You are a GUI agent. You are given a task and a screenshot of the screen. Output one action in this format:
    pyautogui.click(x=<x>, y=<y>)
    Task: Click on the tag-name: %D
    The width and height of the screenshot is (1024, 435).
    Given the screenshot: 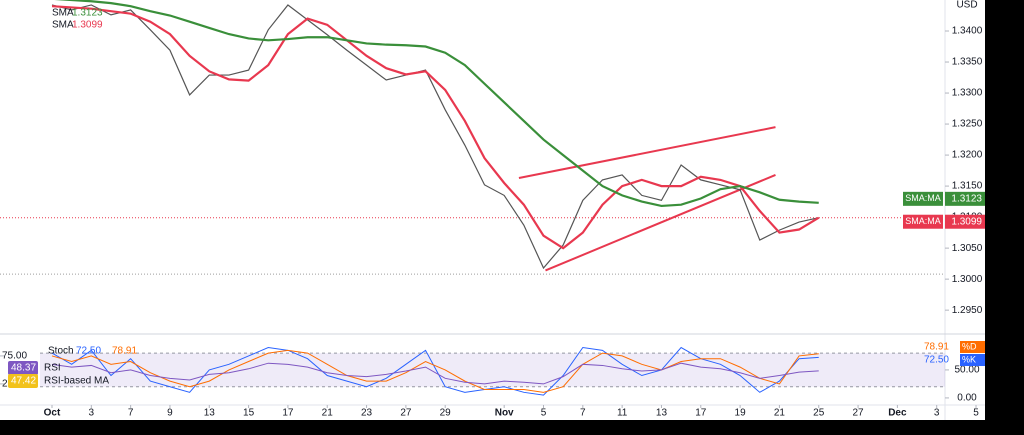 What is the action you would take?
    pyautogui.click(x=969, y=346)
    